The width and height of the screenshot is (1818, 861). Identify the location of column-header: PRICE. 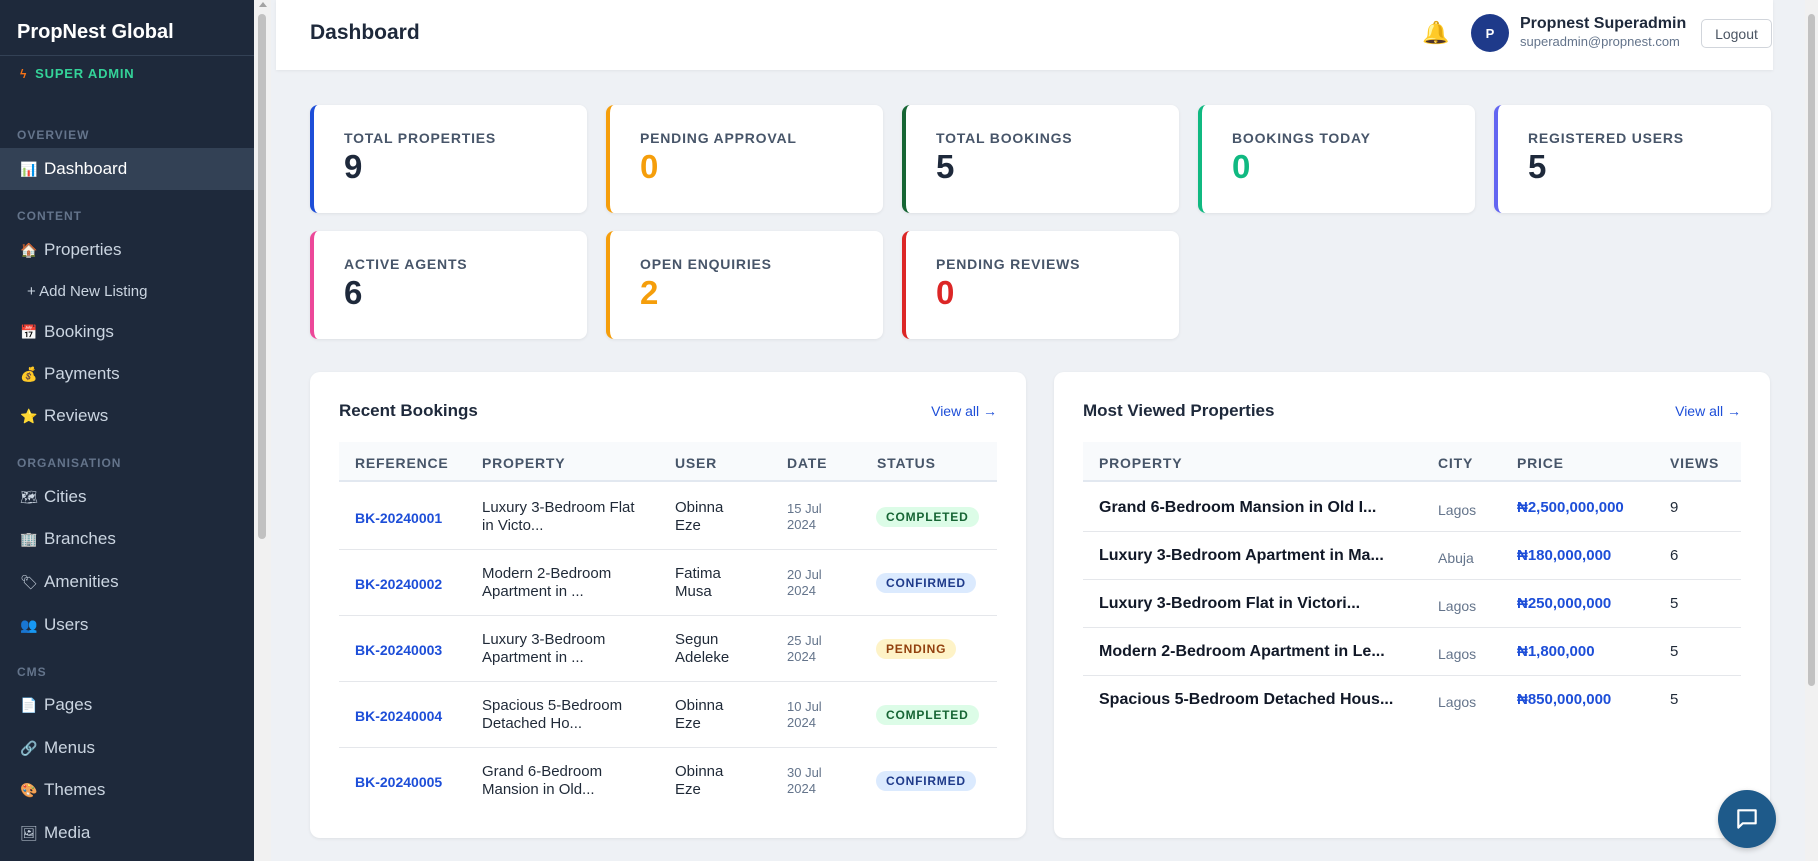
(1540, 463).